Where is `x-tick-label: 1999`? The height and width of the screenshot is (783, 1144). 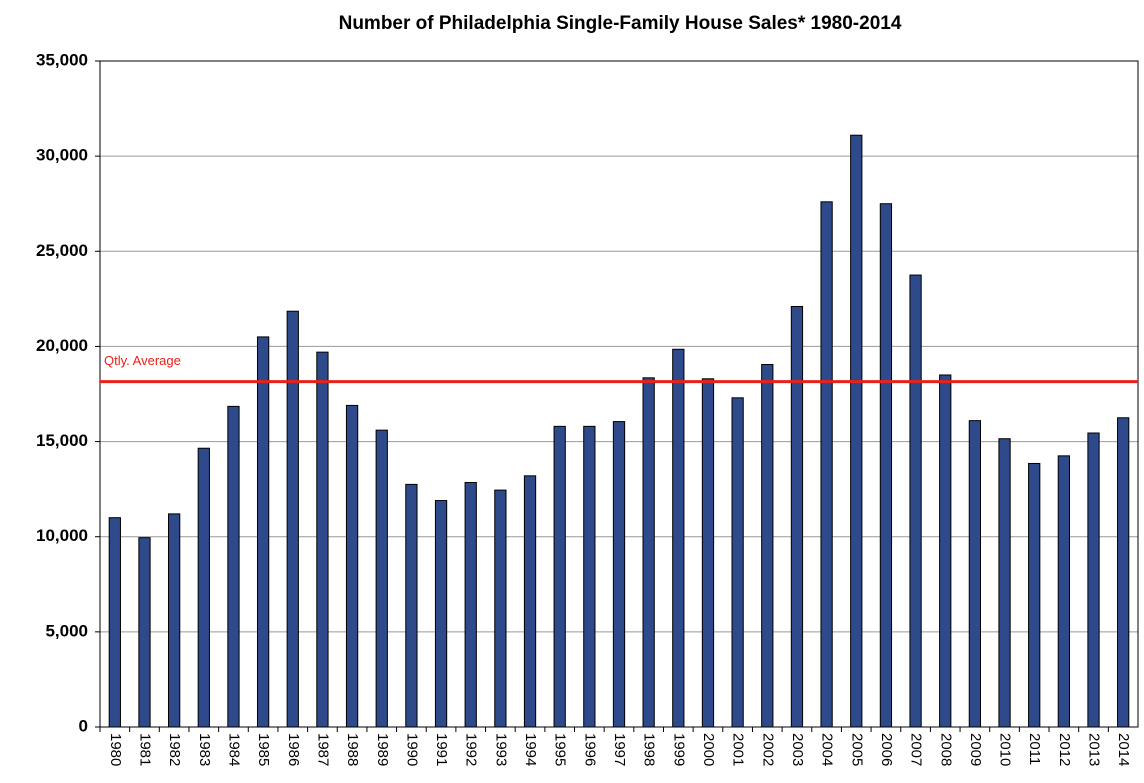
x-tick-label: 1999 is located at coordinates (678, 749).